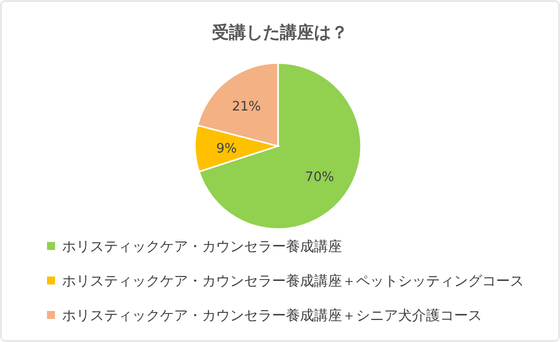 Image resolution: width=560 pixels, height=342 pixels. What do you see at coordinates (280, 33) in the screenshot?
I see `chart-title: 受講した講座は？` at bounding box center [280, 33].